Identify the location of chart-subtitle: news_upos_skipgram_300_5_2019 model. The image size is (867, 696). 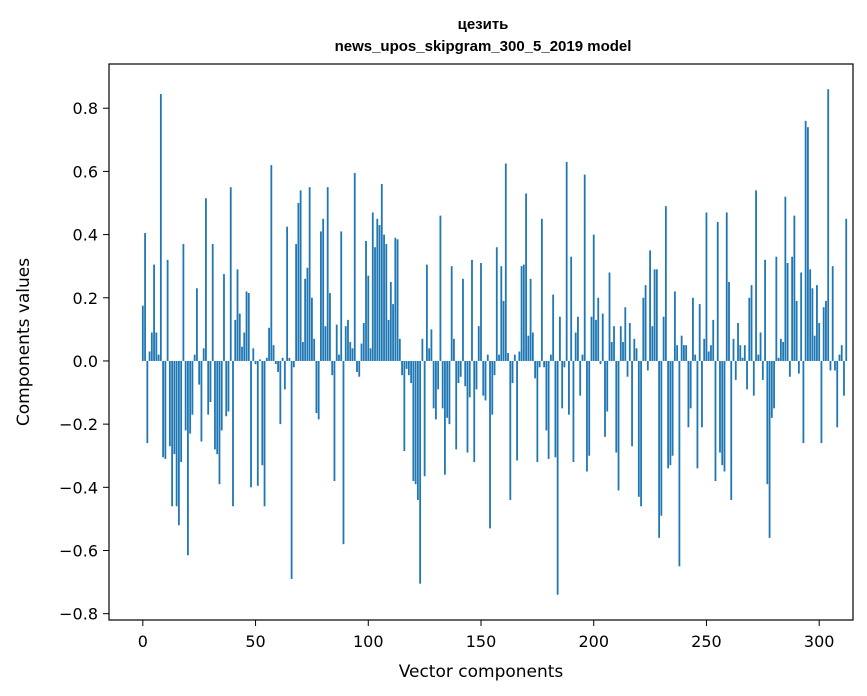
(483, 46).